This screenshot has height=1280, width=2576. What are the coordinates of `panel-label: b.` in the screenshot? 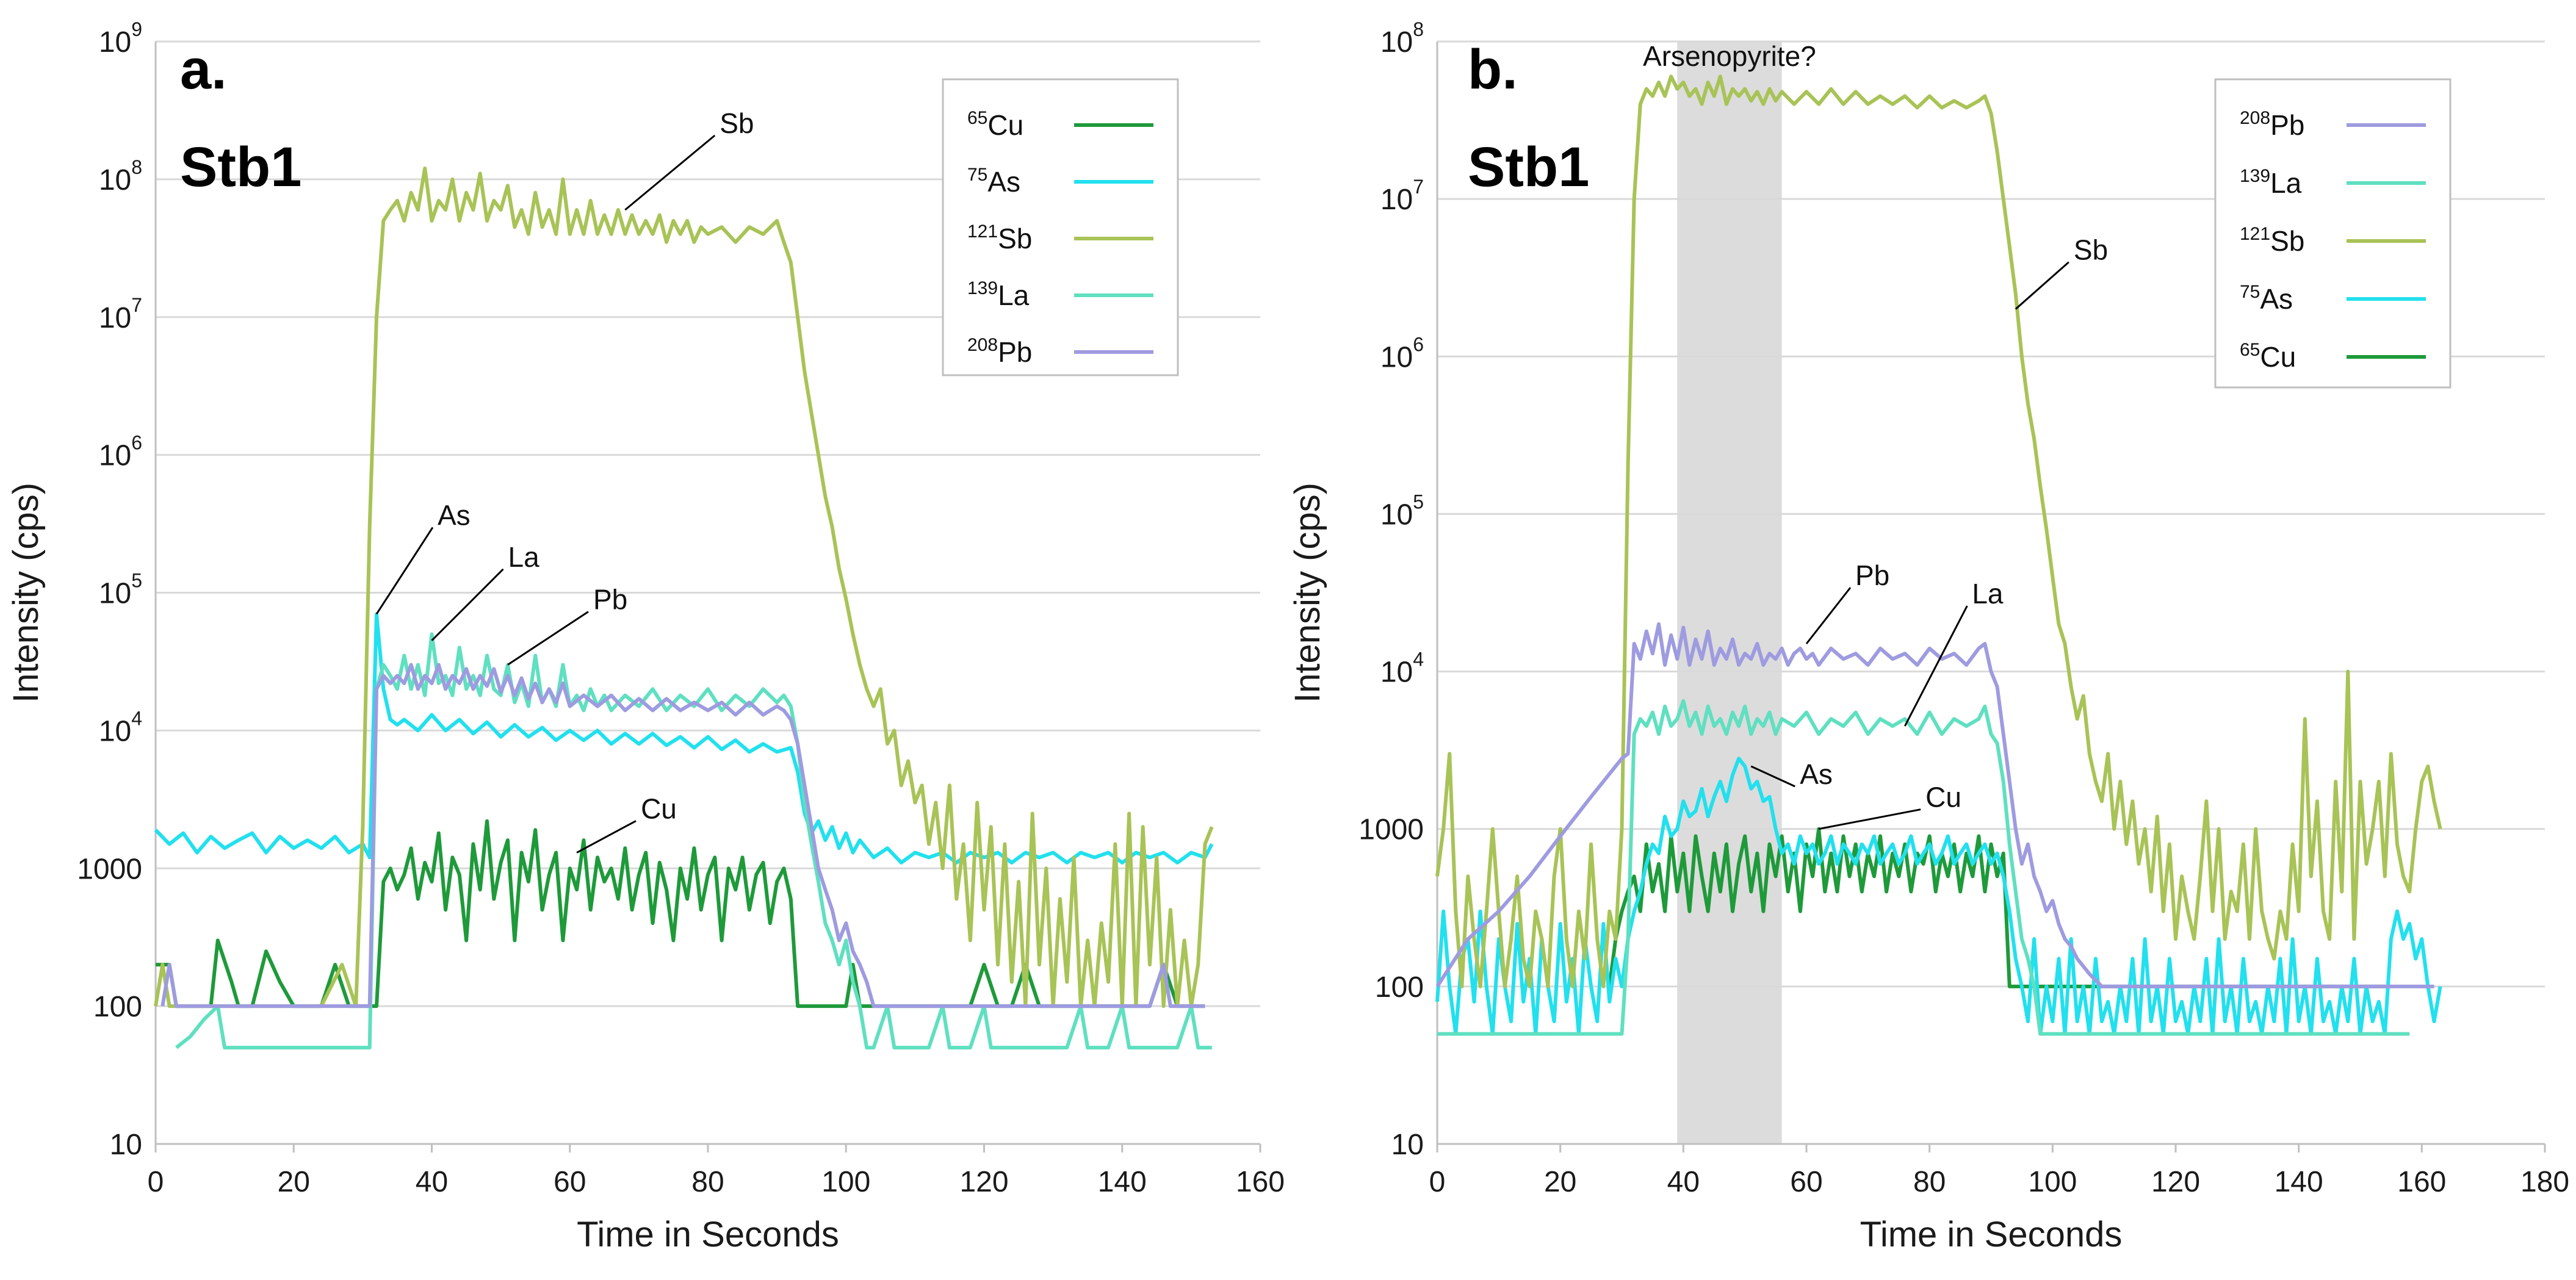 It's located at (1493, 69).